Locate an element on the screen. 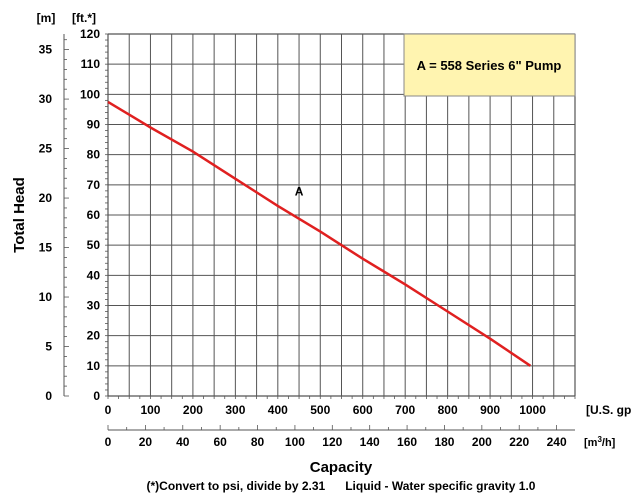 The height and width of the screenshot is (497, 632). gpm-tick-label: 300 is located at coordinates (235, 410).